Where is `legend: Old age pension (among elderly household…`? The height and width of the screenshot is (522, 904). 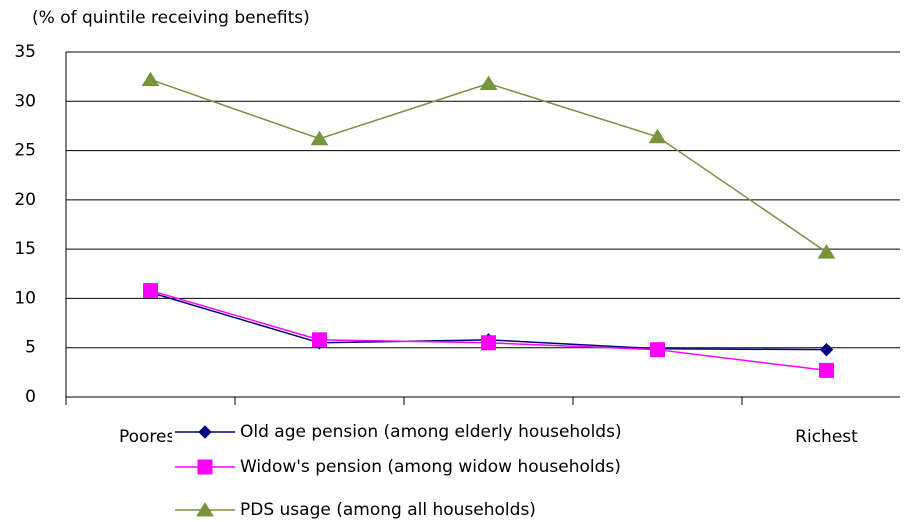
legend: Old age pension (among elderly household… is located at coordinates (467, 469).